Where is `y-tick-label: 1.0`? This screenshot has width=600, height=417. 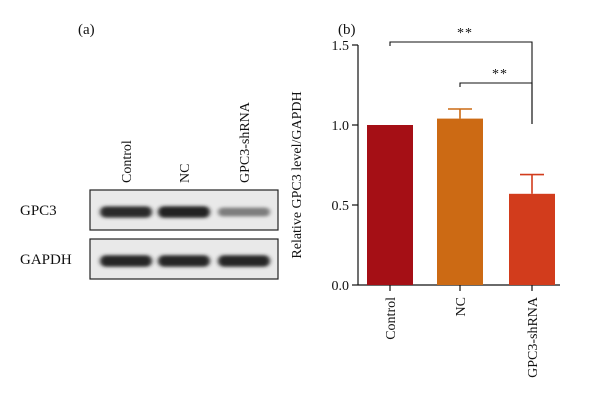
y-tick-label: 1.0 is located at coordinates (341, 126).